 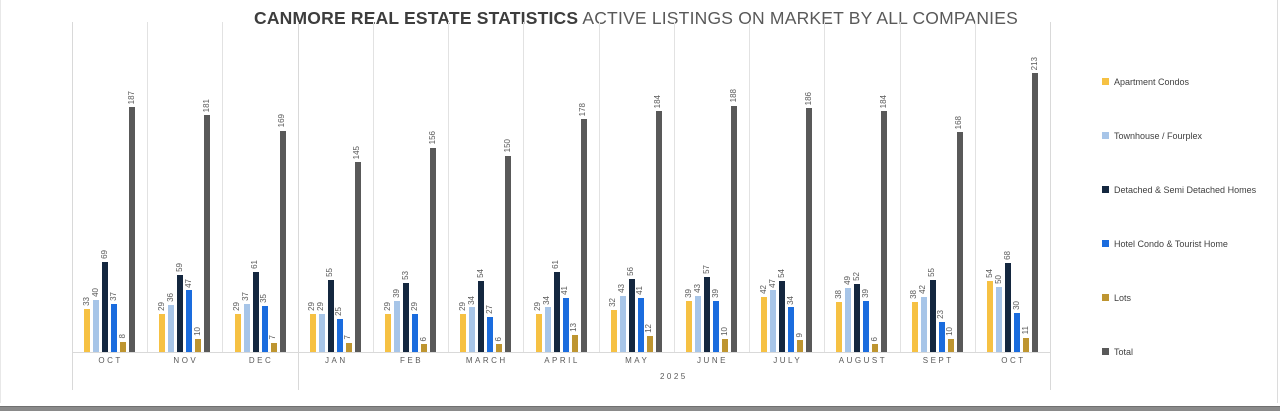 What do you see at coordinates (86, 187) in the screenshot?
I see `bar-cell: 33` at bounding box center [86, 187].